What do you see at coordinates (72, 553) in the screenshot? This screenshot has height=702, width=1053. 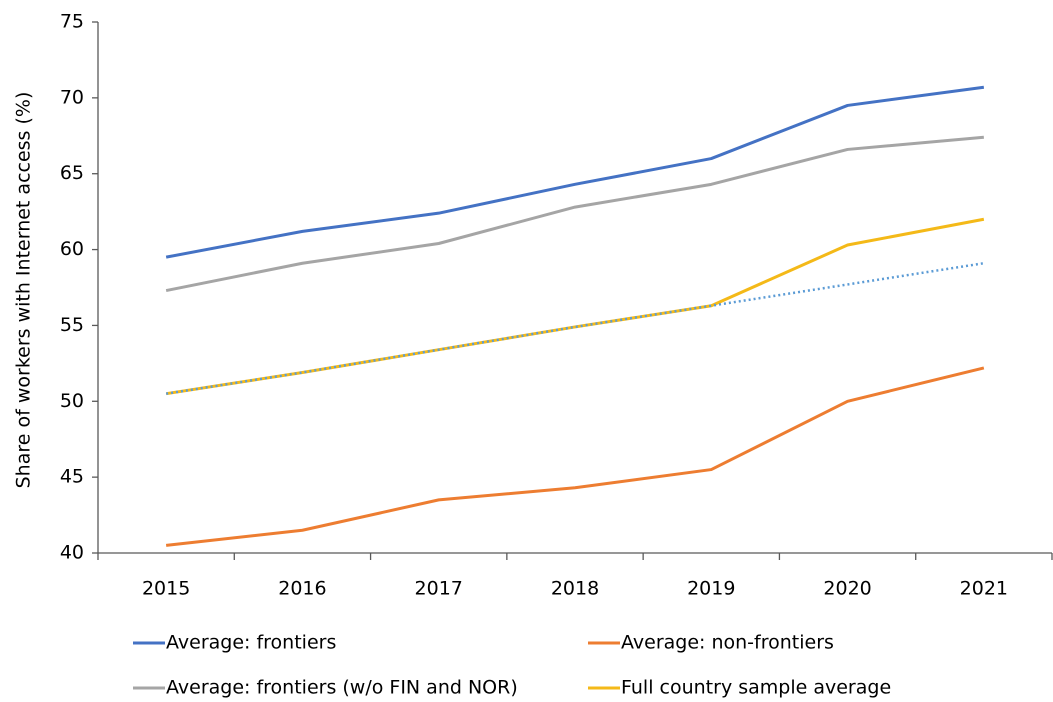 I see `y-tick-label: 40` at bounding box center [72, 553].